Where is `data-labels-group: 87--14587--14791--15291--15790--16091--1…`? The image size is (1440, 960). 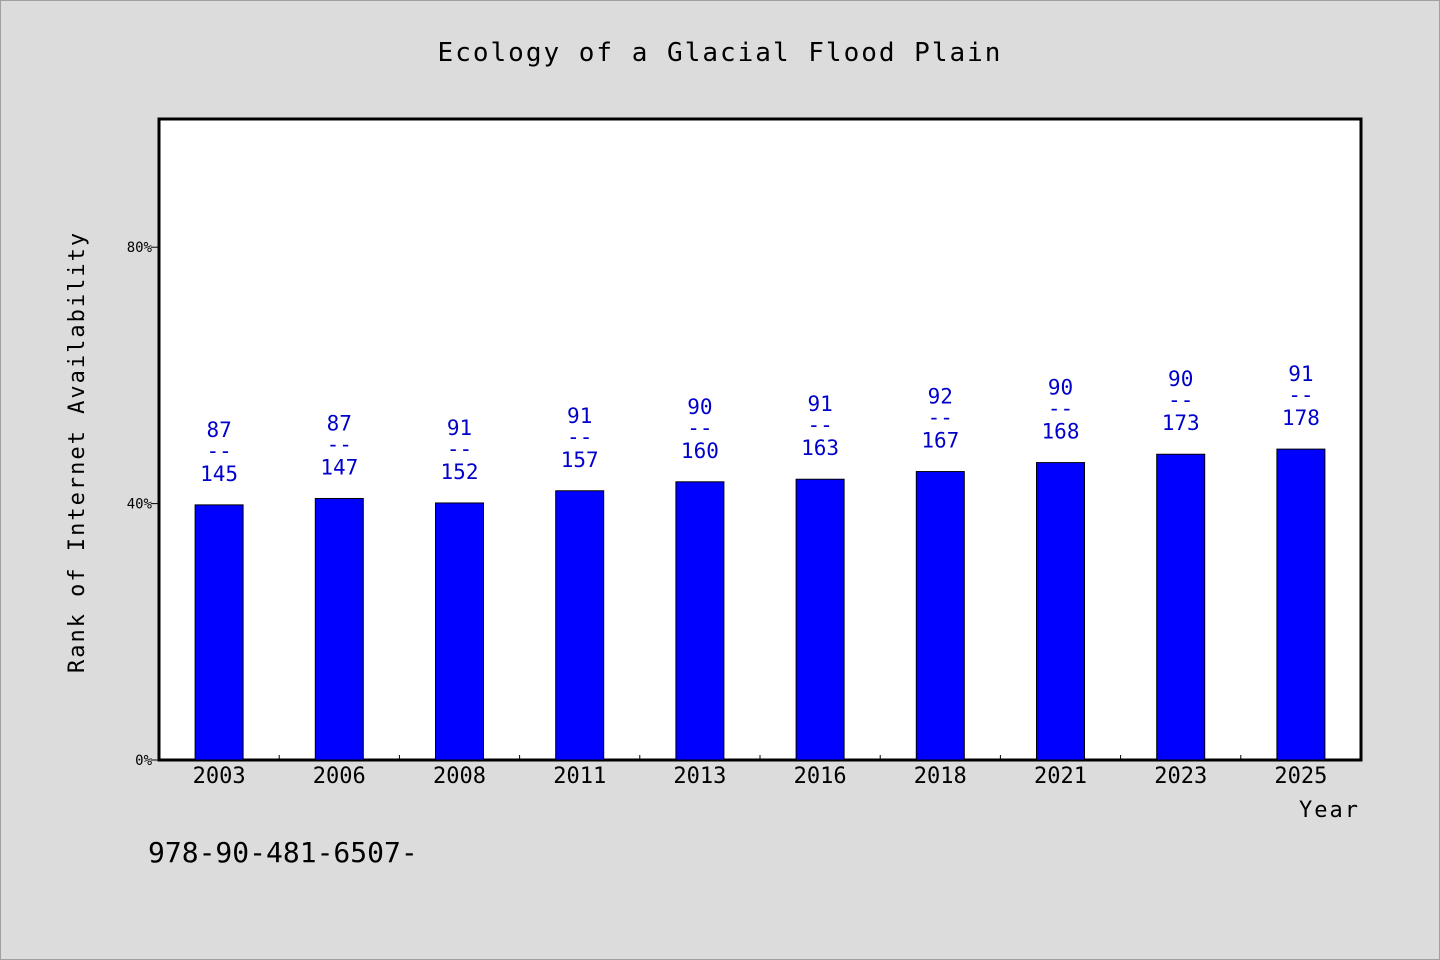
data-labels-group: 87--14587--14791--15291--15790--16091--1… is located at coordinates (760, 424).